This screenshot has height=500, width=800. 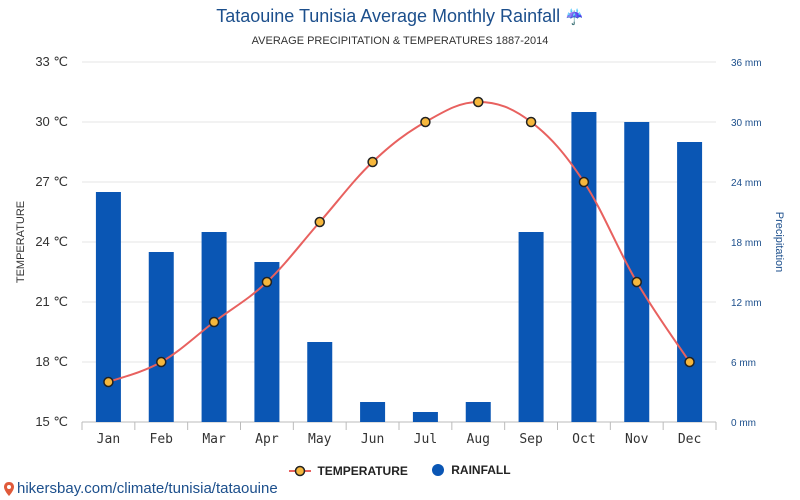 What do you see at coordinates (108, 382) in the screenshot?
I see `temperature-point-jan` at bounding box center [108, 382].